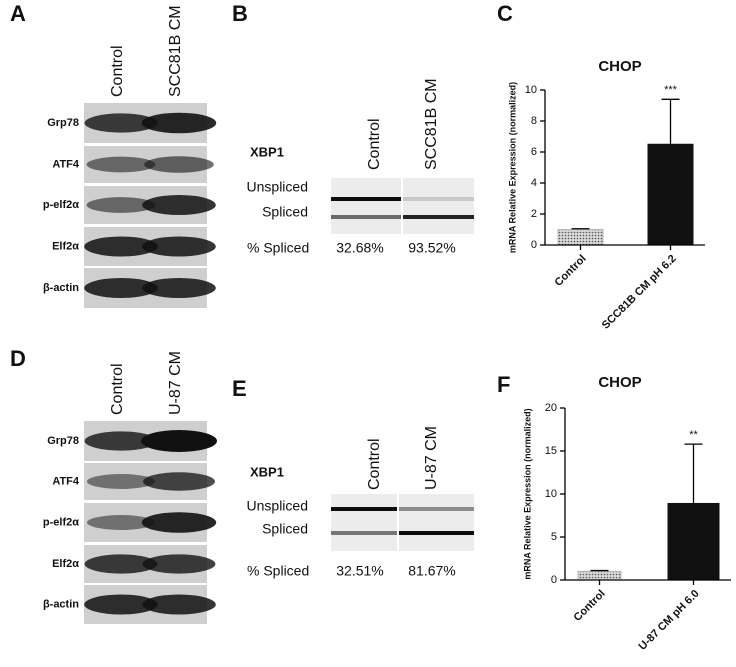 Image resolution: width=736 pixels, height=667 pixels. Describe the element at coordinates (18, 358) in the screenshot. I see `panel-label: D` at that location.